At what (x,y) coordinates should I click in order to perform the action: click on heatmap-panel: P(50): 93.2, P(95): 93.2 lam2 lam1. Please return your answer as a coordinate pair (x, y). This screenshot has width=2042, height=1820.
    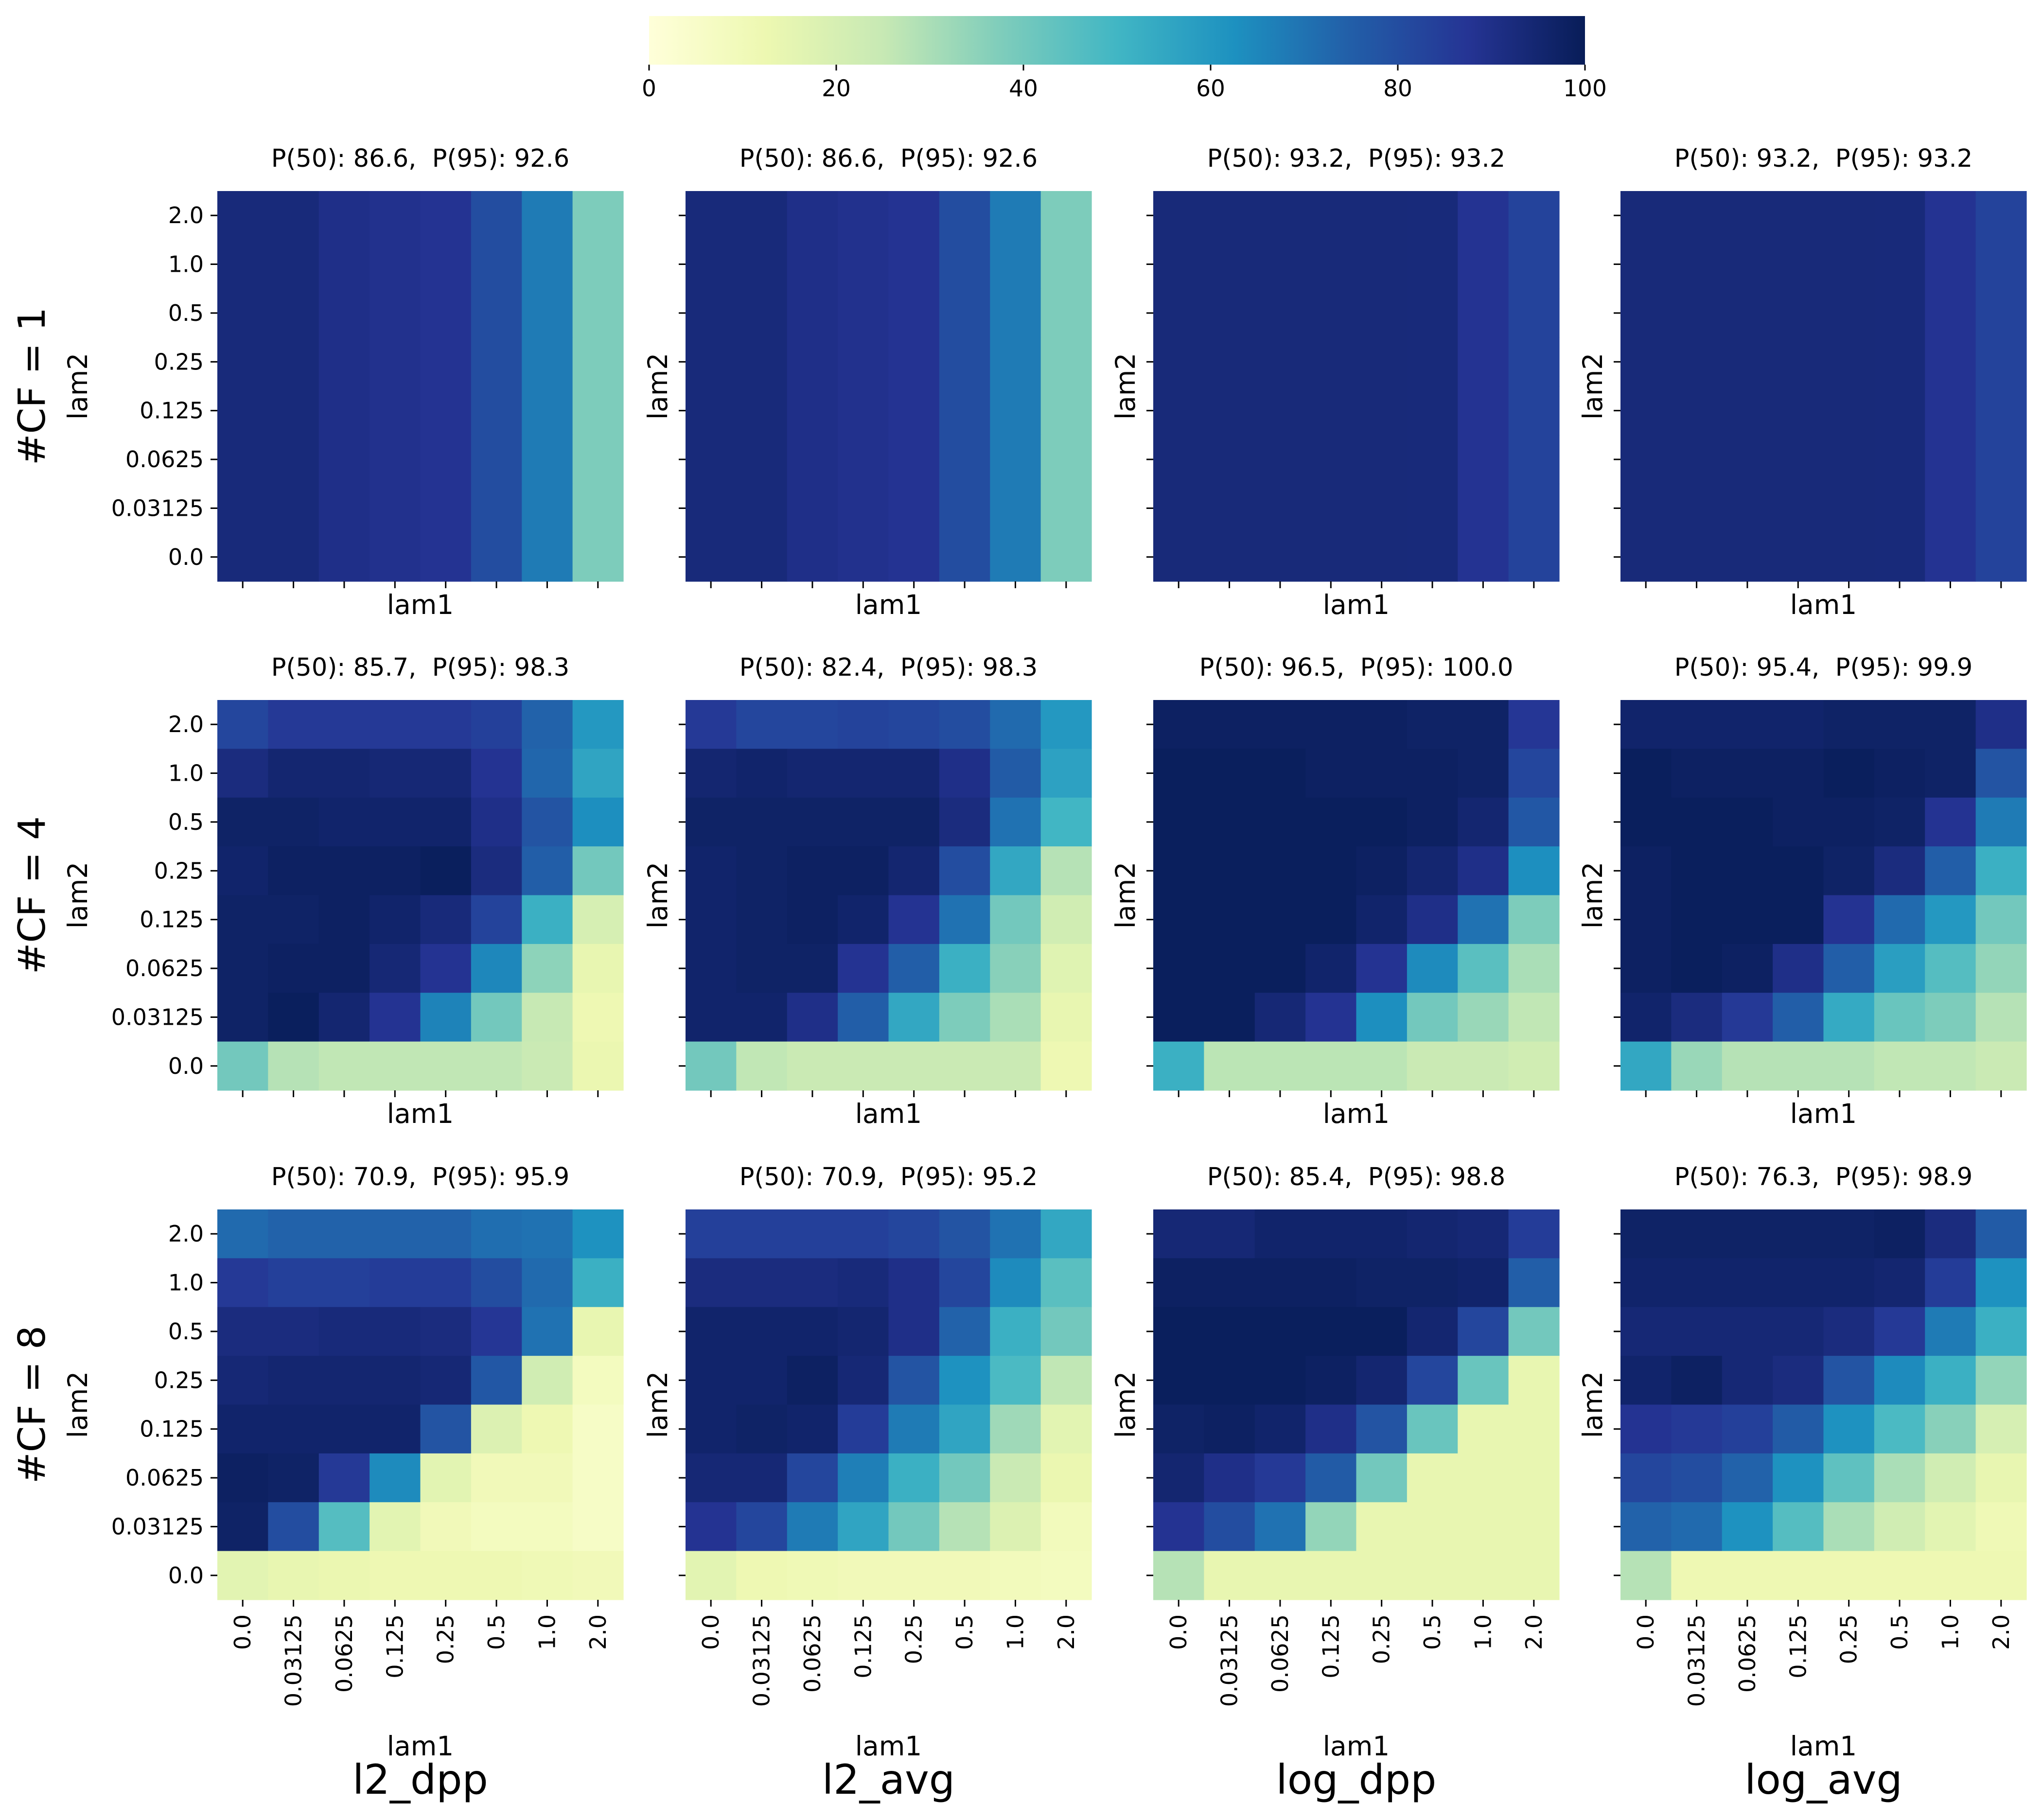
    Looking at the image, I should click on (1802, 382).